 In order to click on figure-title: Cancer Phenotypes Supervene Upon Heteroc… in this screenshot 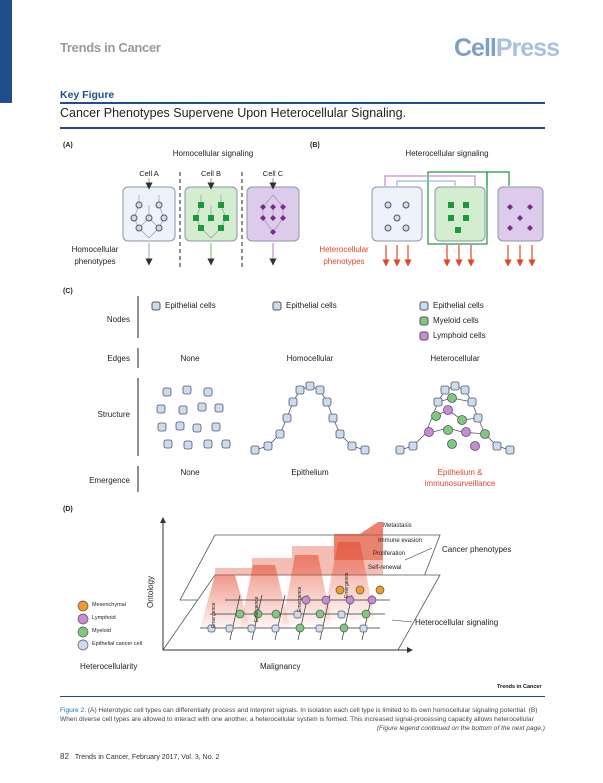, I will do `click(233, 113)`.